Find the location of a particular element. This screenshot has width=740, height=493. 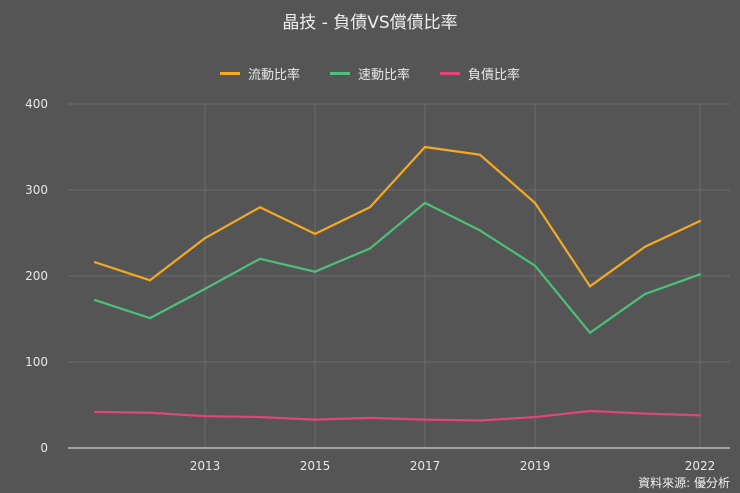

legend-item-current-ratio: 流動比率 is located at coordinates (259, 73).